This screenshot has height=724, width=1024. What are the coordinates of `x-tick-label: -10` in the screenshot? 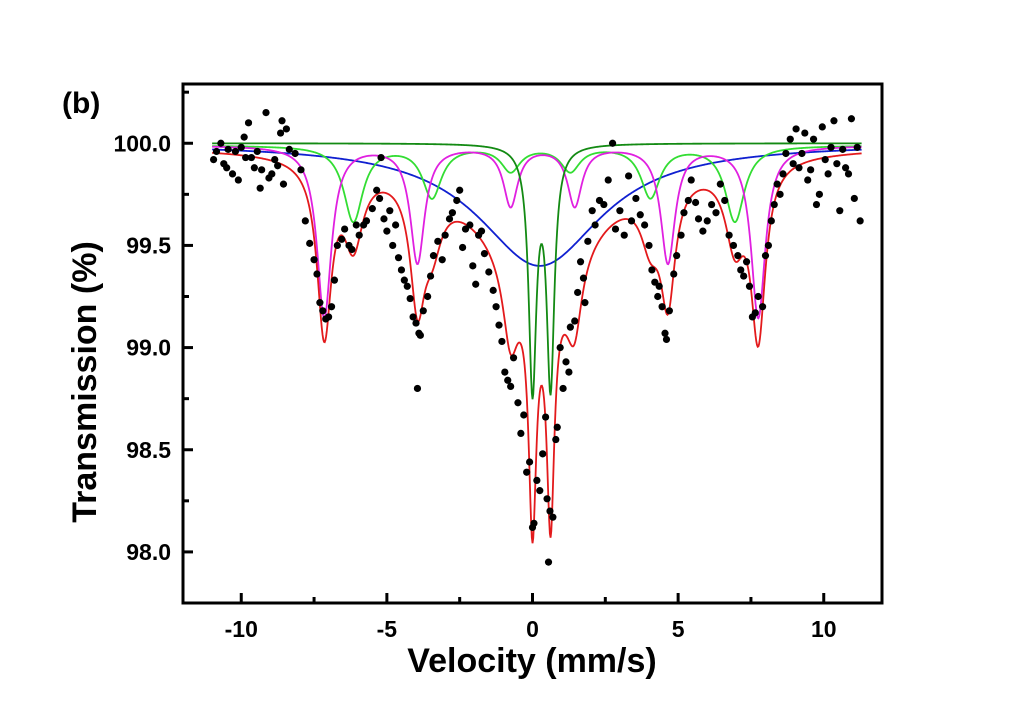 It's located at (241, 629).